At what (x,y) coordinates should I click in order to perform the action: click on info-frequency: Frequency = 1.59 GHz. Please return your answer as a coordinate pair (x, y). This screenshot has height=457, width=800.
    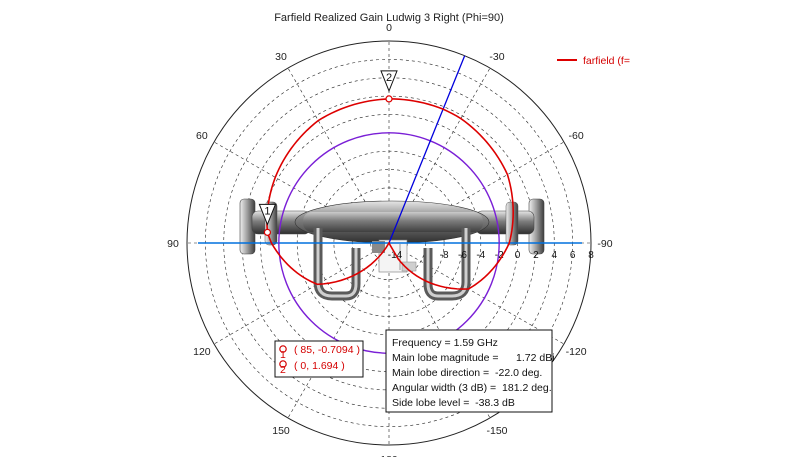
    Looking at the image, I should click on (445, 343).